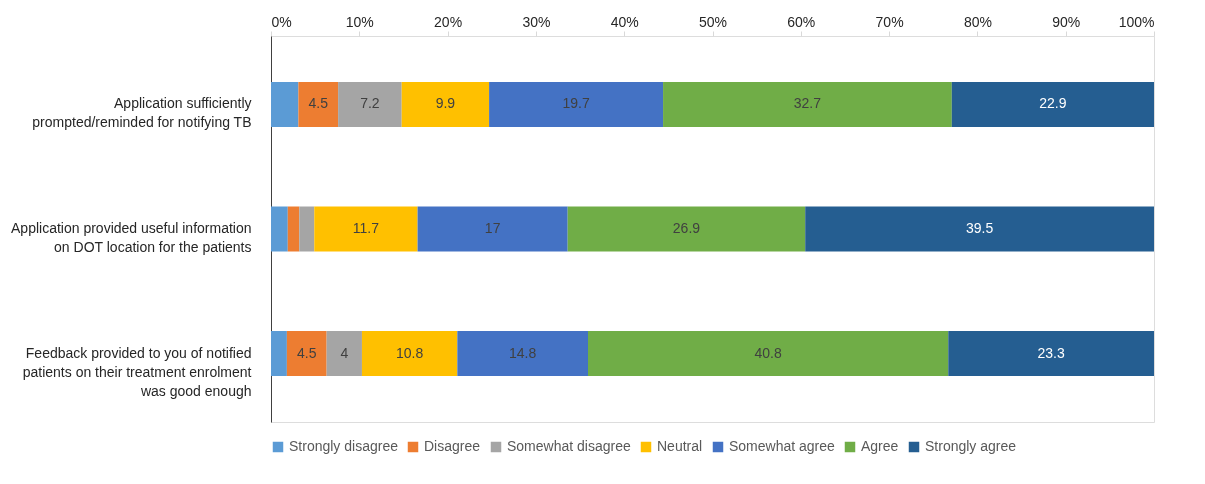 The width and height of the screenshot is (1205, 484). Describe the element at coordinates (624, 21) in the screenshot. I see `x-tick-label: 40%` at that location.